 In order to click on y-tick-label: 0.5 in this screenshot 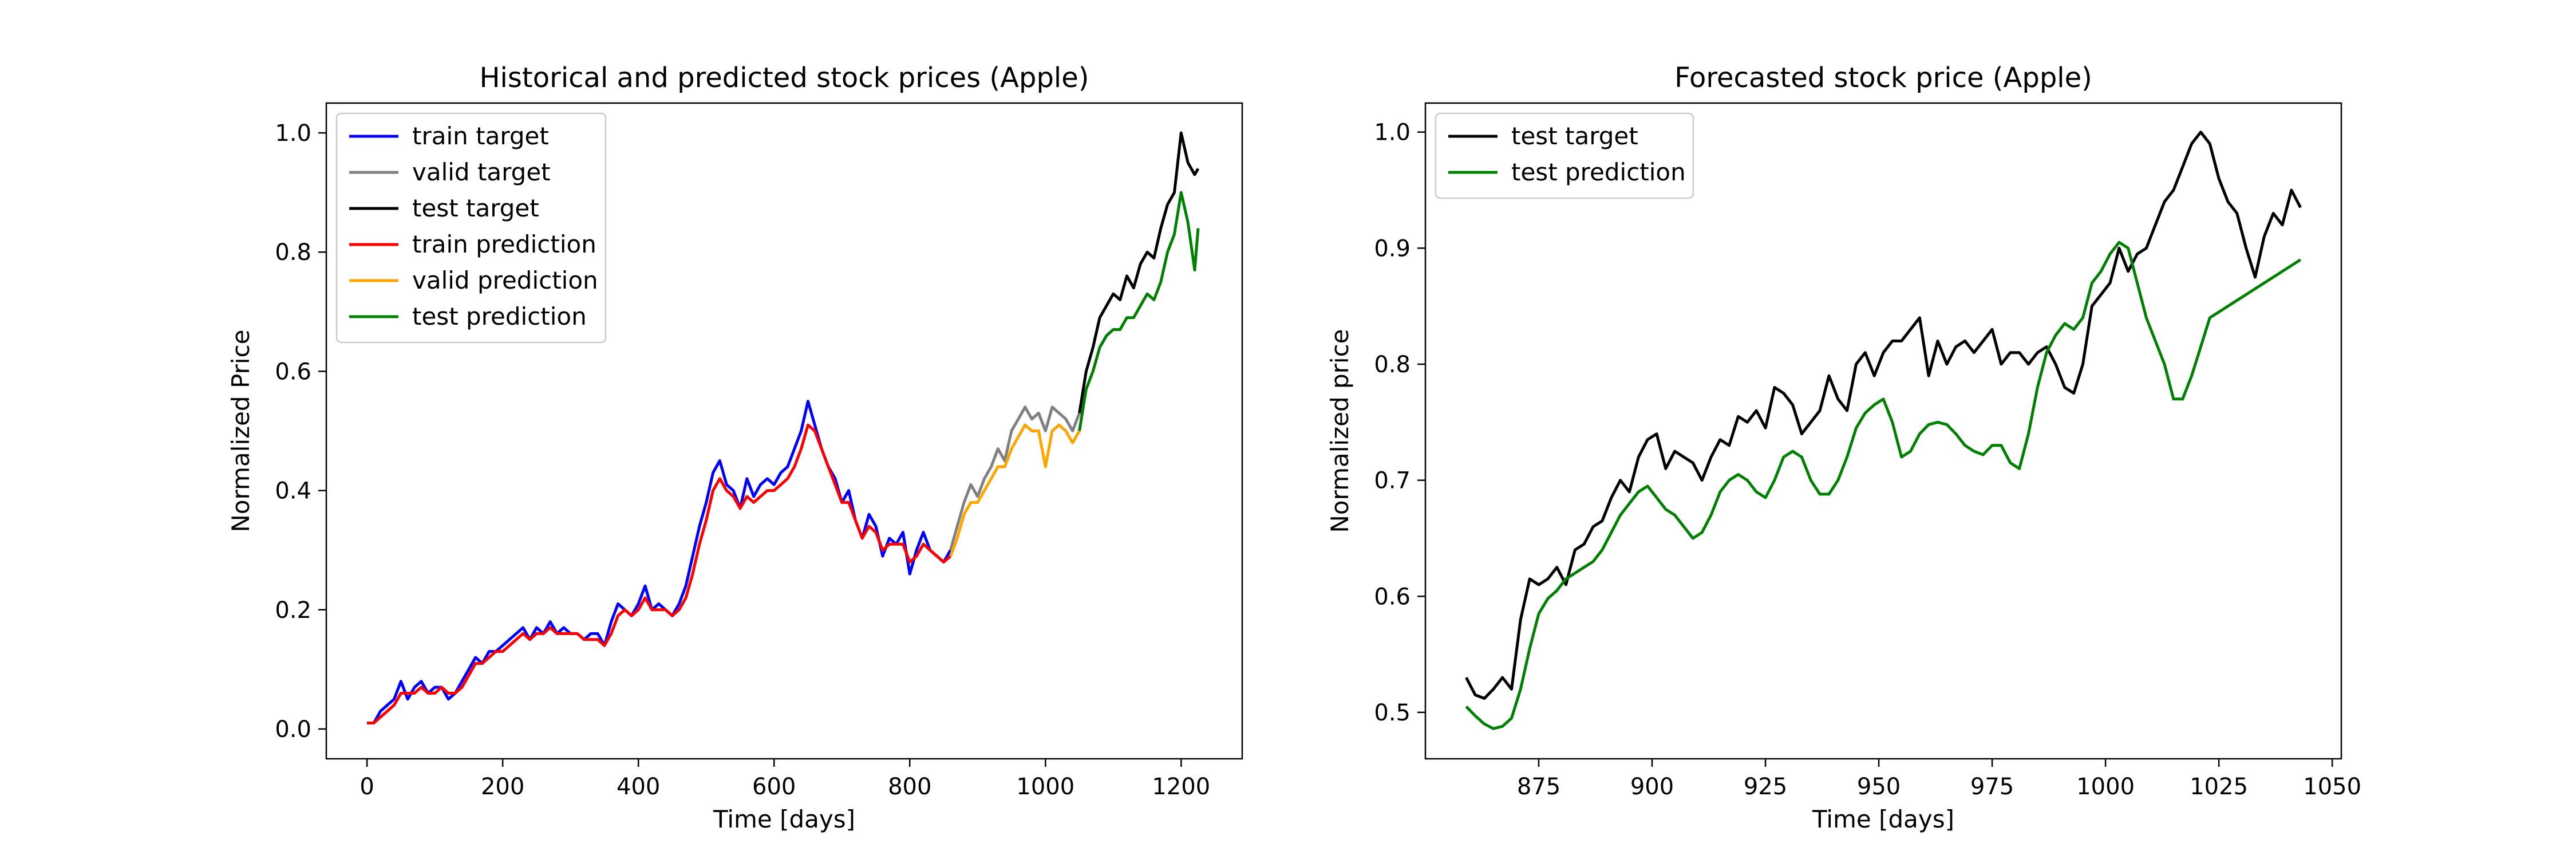, I will do `click(1392, 713)`.